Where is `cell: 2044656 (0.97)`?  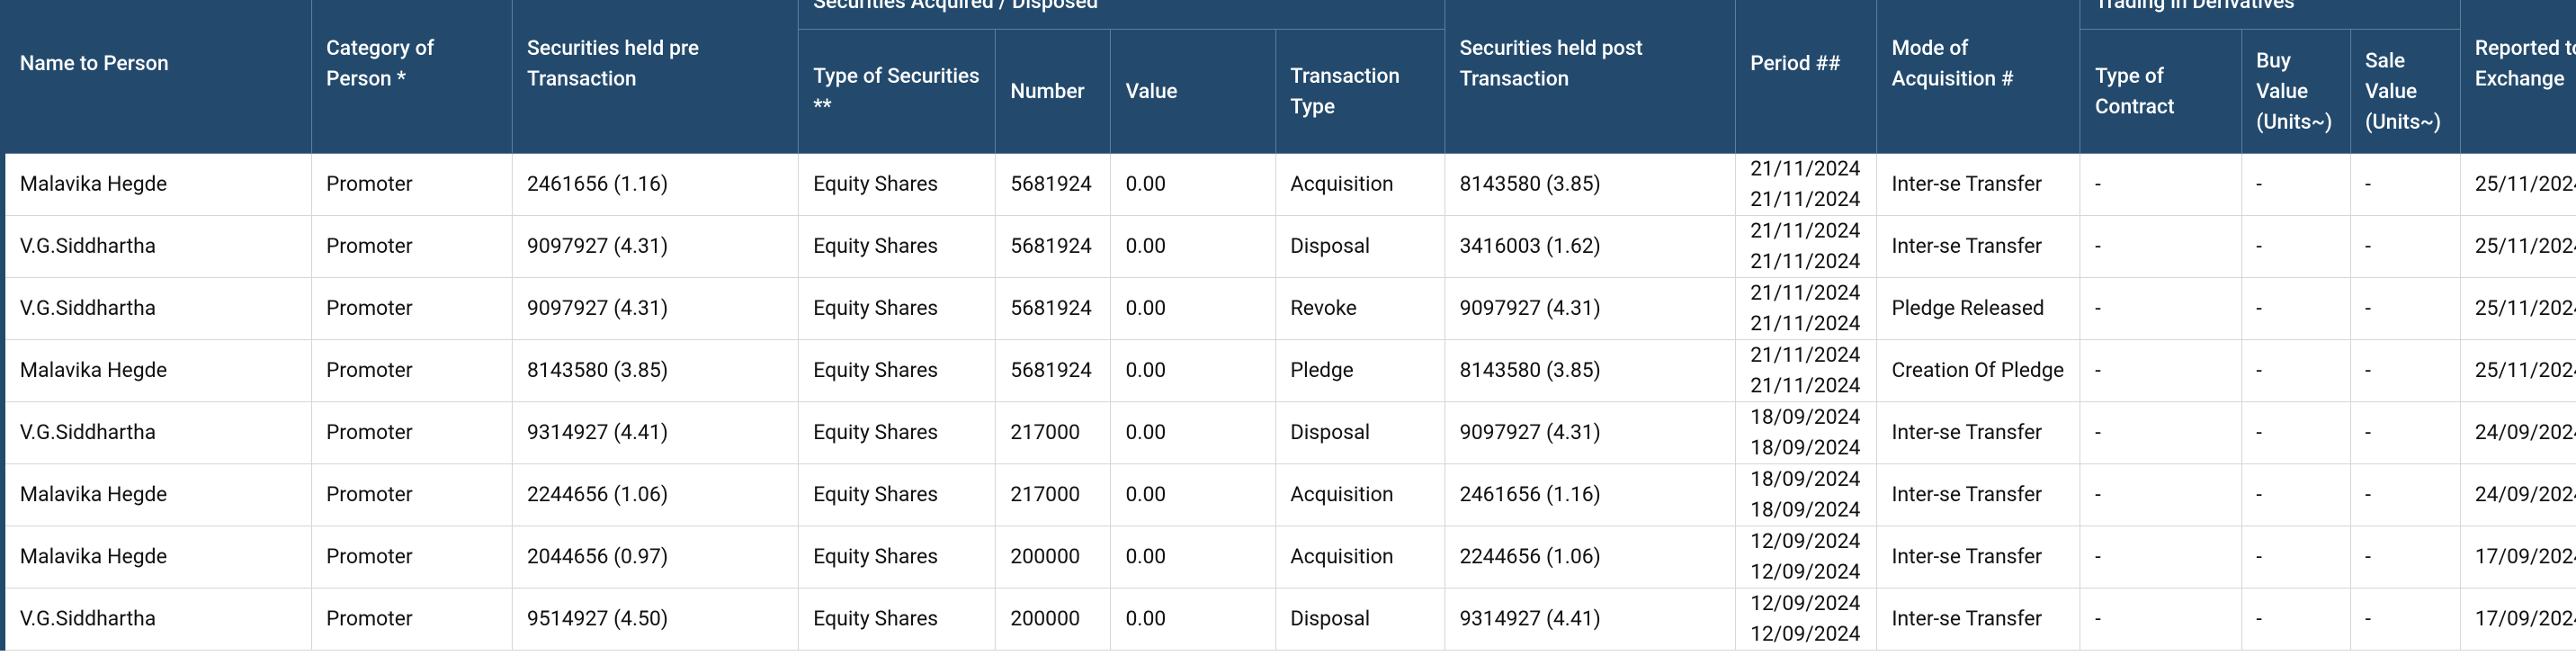
cell: 2044656 (0.97) is located at coordinates (655, 558).